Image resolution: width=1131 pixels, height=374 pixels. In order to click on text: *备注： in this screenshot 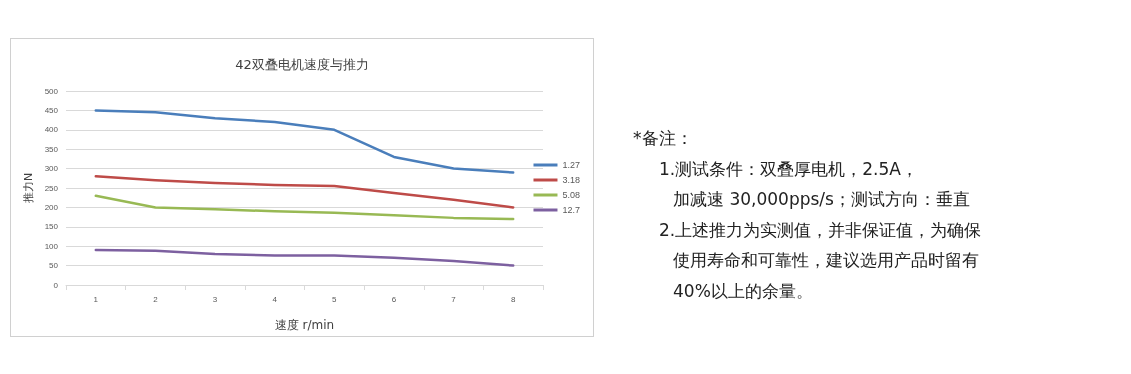, I will do `click(663, 138)`.